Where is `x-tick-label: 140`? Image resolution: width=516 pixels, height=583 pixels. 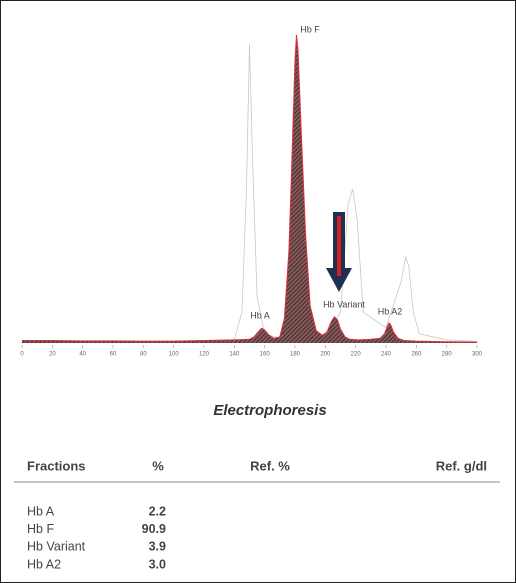
x-tick-label: 140 is located at coordinates (234, 355).